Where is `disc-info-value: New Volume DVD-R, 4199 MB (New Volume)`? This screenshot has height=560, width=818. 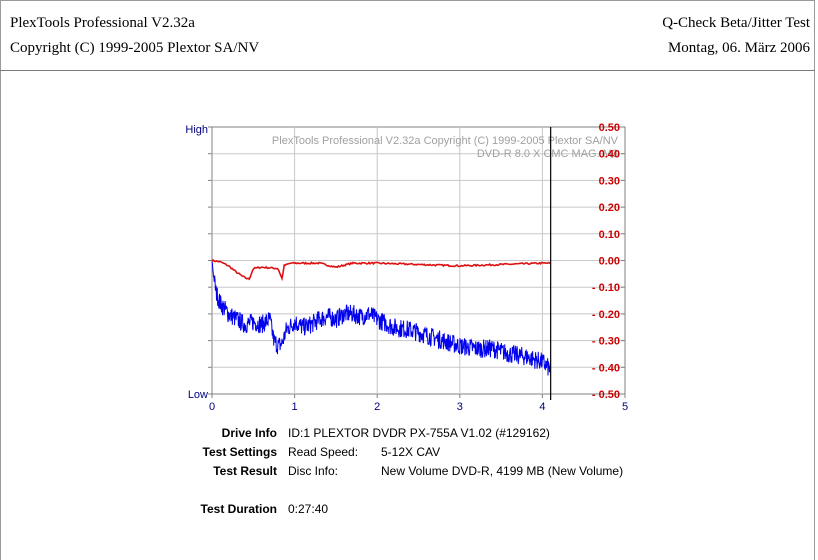
disc-info-value: New Volume DVD-R, 4199 MB (New Volume) is located at coordinates (502, 471).